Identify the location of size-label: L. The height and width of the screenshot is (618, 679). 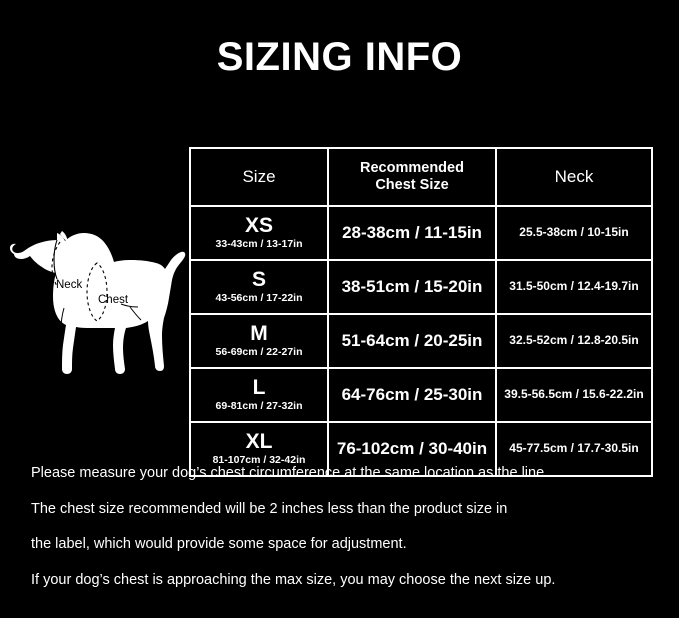
(259, 388).